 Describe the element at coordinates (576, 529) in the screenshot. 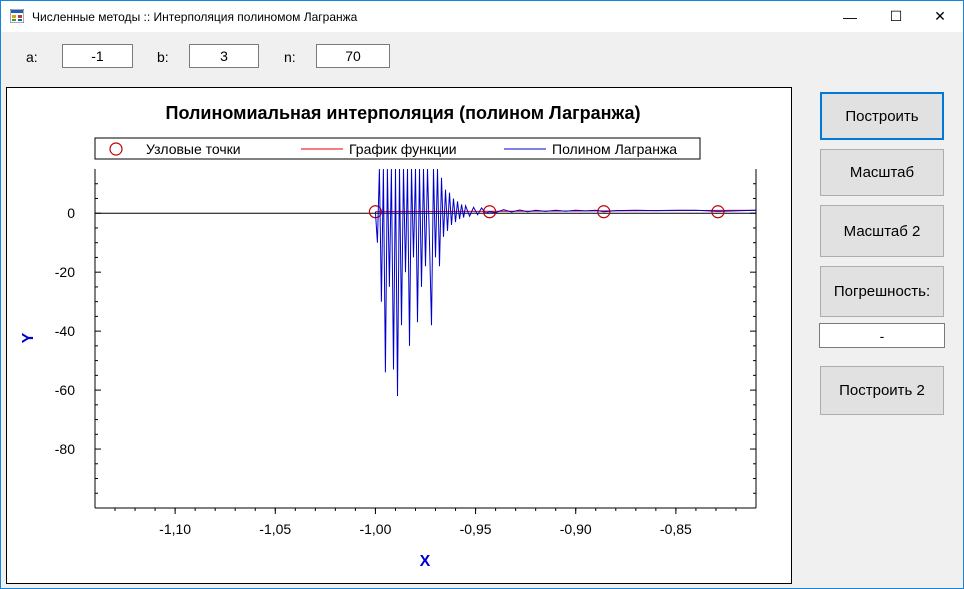

I see `x-tick-label: -0,90` at that location.